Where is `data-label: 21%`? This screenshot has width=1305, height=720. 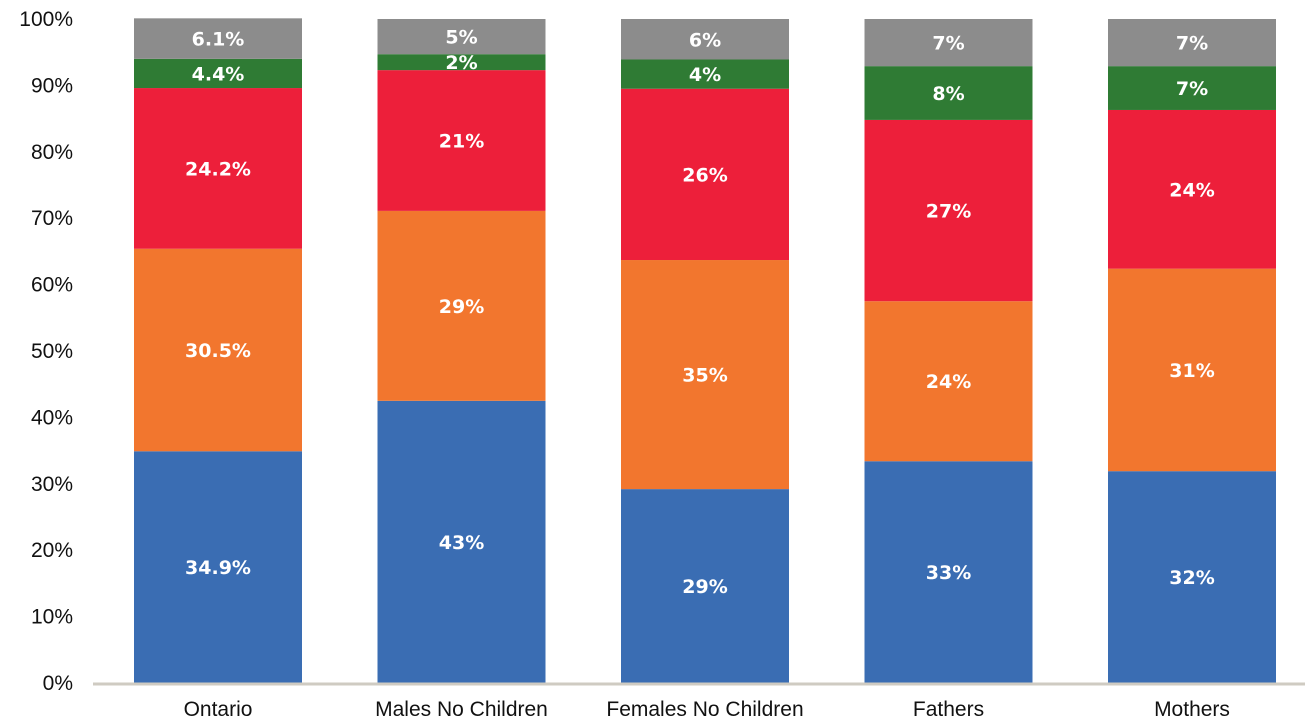 data-label: 21% is located at coordinates (461, 142).